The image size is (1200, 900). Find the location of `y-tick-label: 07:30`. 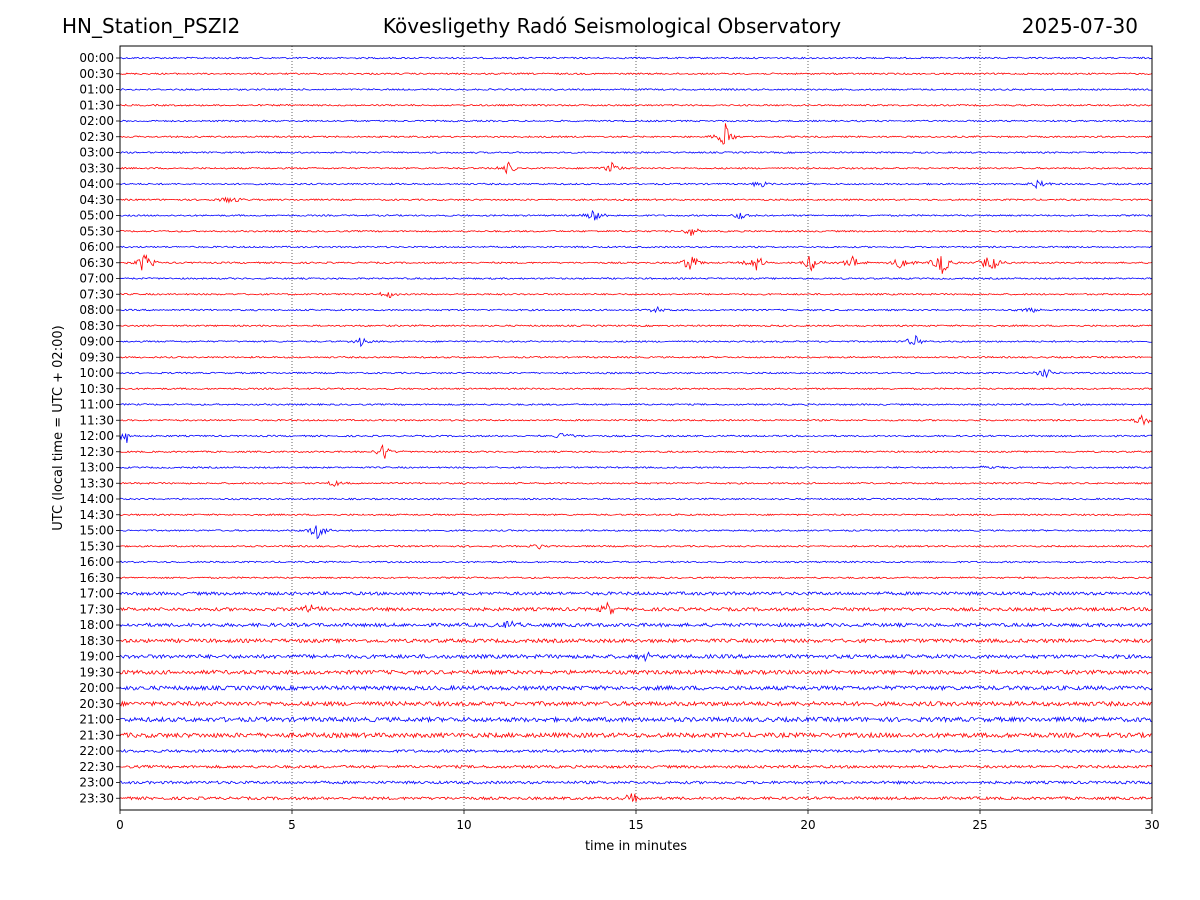

y-tick-label: 07:30 is located at coordinates (96, 294).